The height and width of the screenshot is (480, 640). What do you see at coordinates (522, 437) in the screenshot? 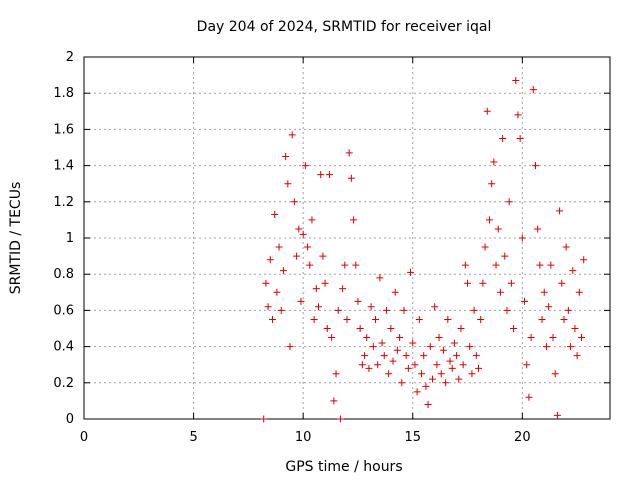
I see `x-tick-label: 20` at bounding box center [522, 437].